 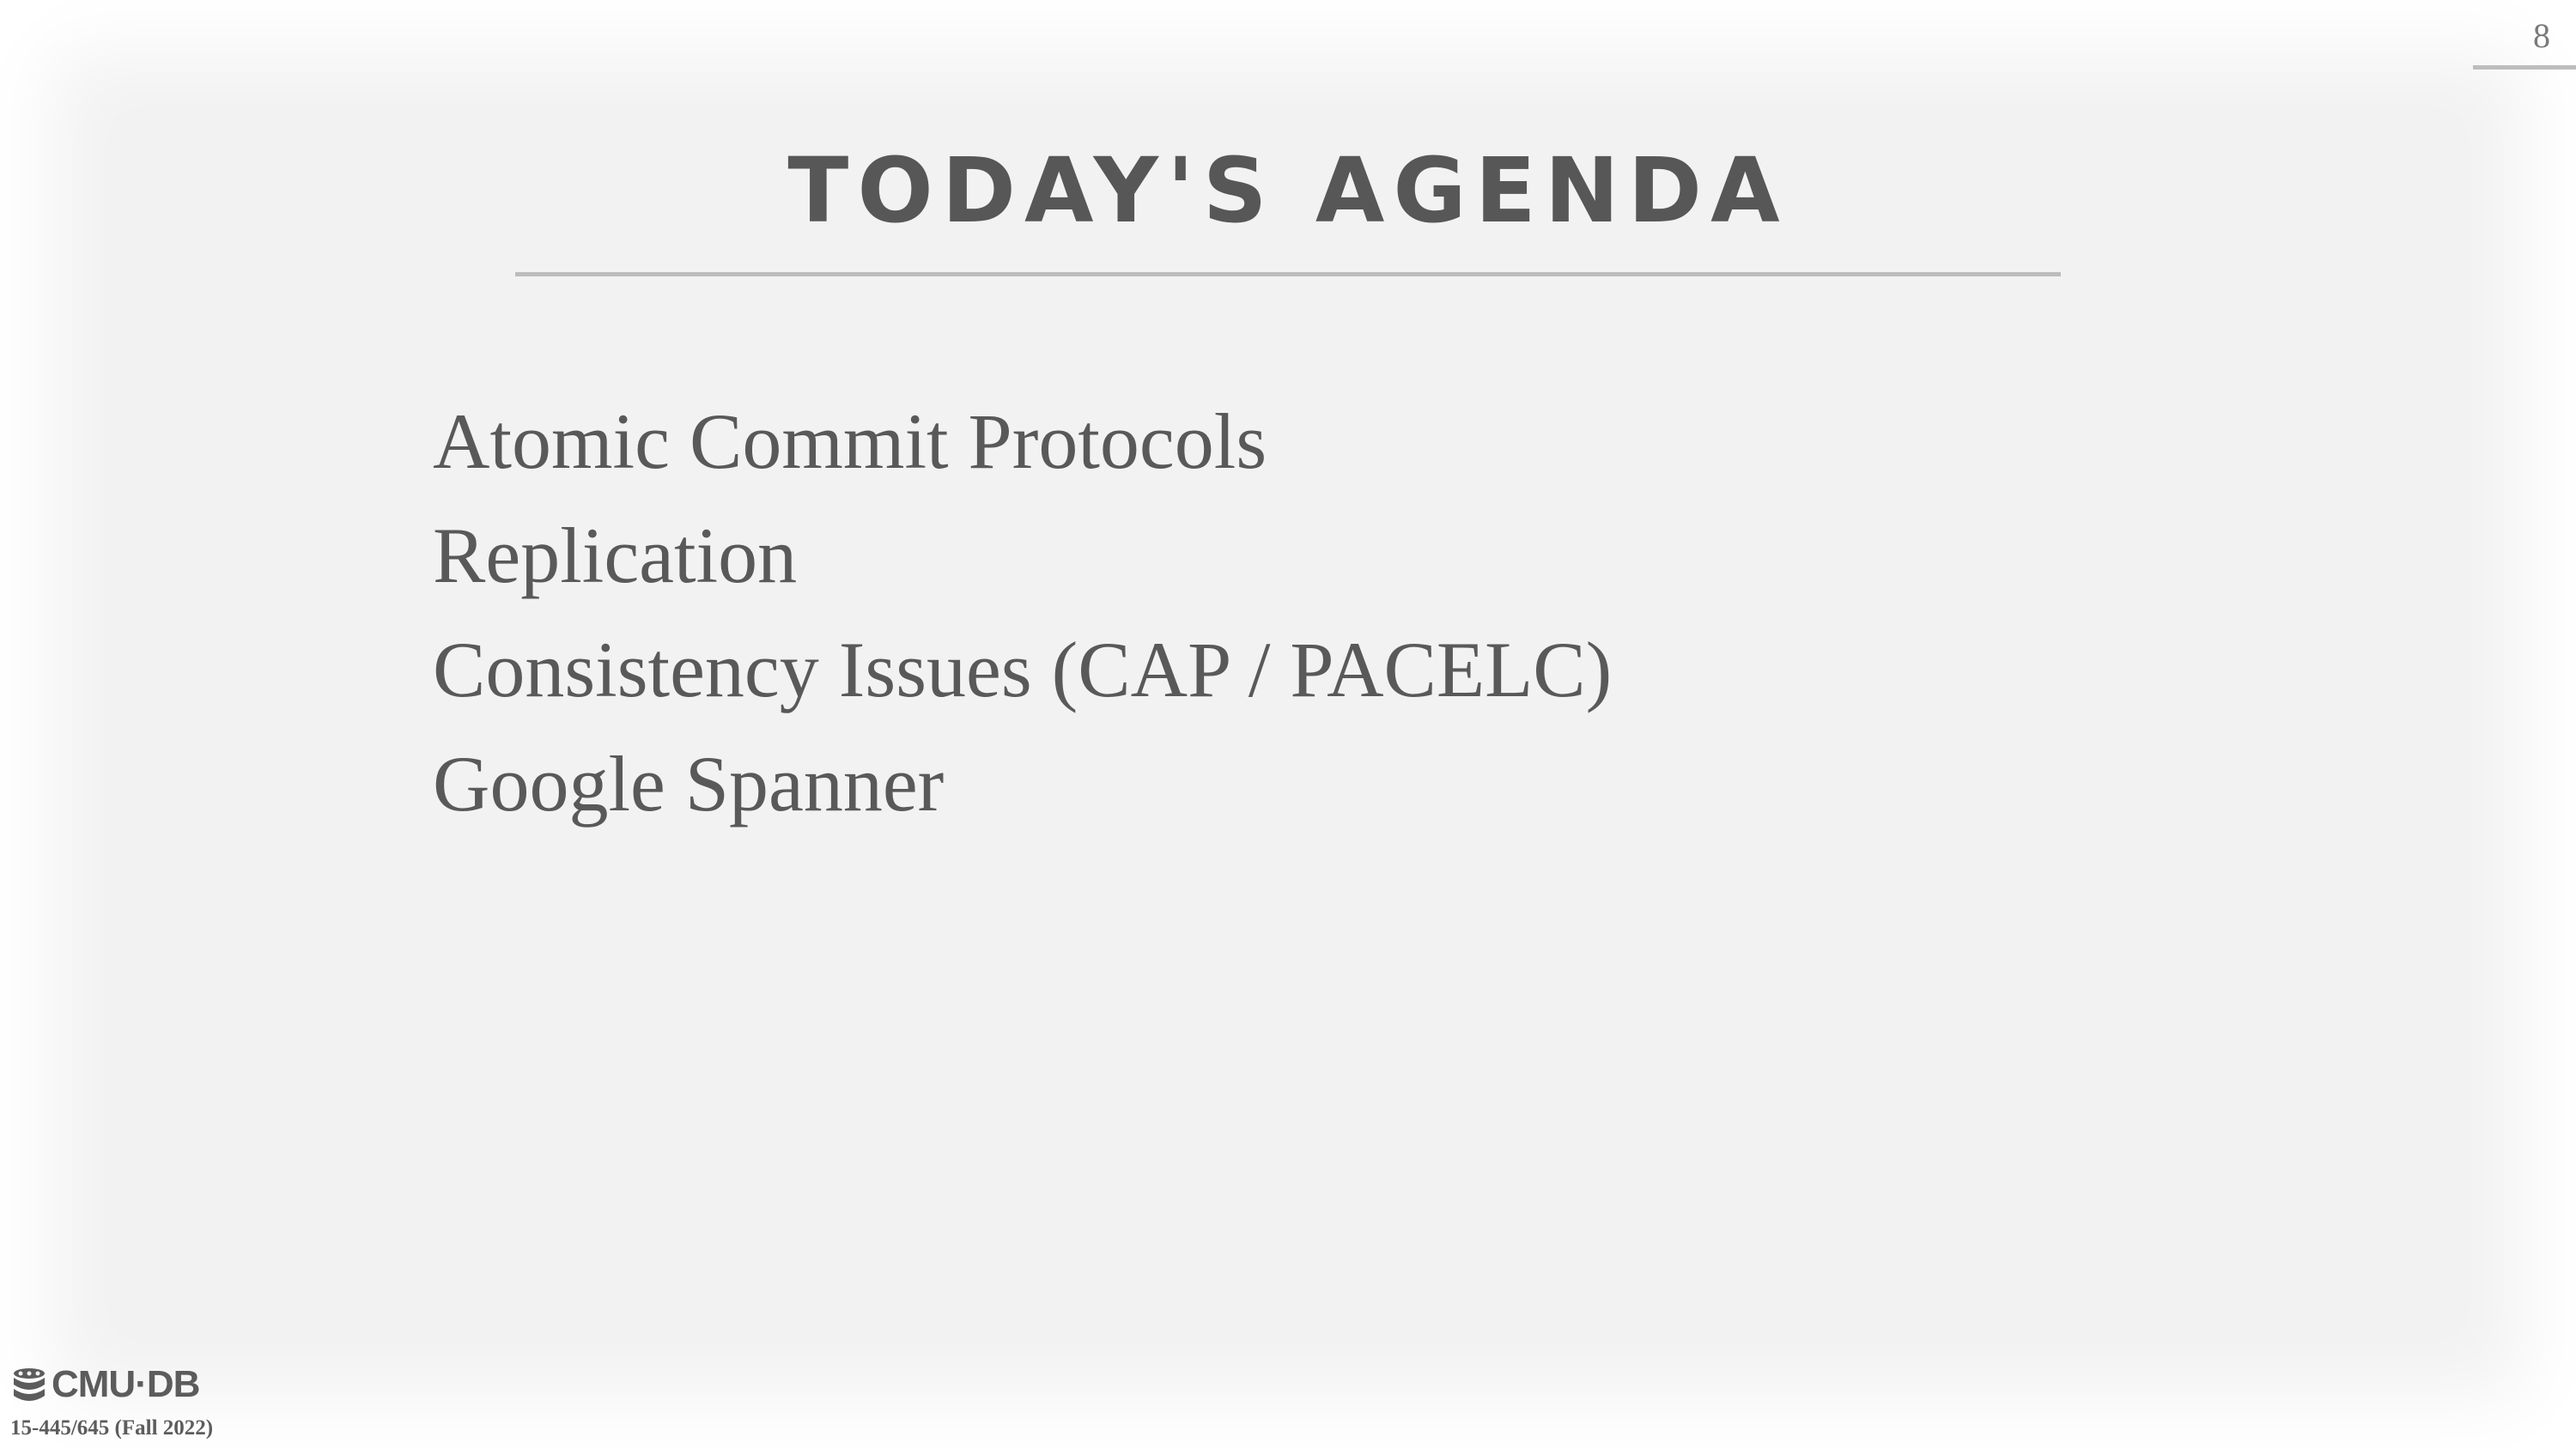 I want to click on agenda-item: Replication, so click(x=616, y=555).